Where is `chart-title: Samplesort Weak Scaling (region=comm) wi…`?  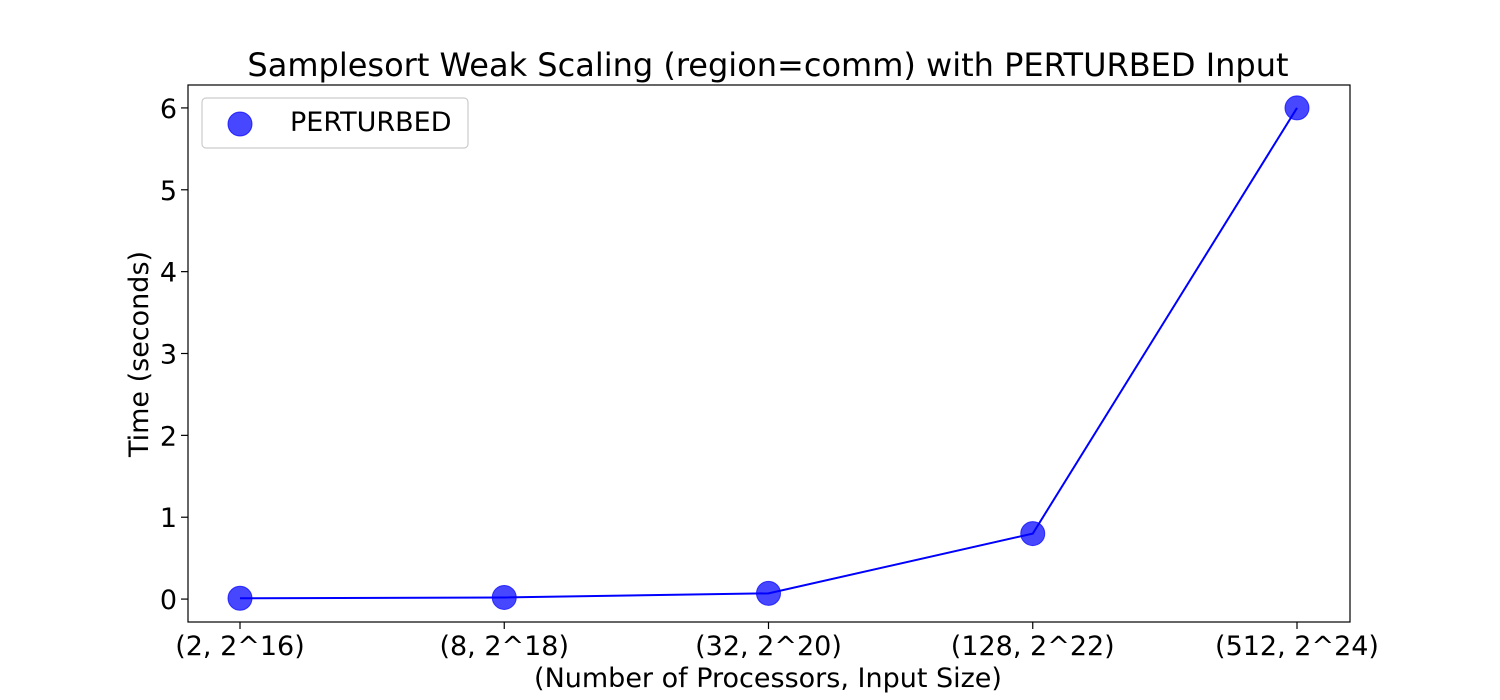
chart-title: Samplesort Weak Scaling (region=comm) wi… is located at coordinates (767, 65).